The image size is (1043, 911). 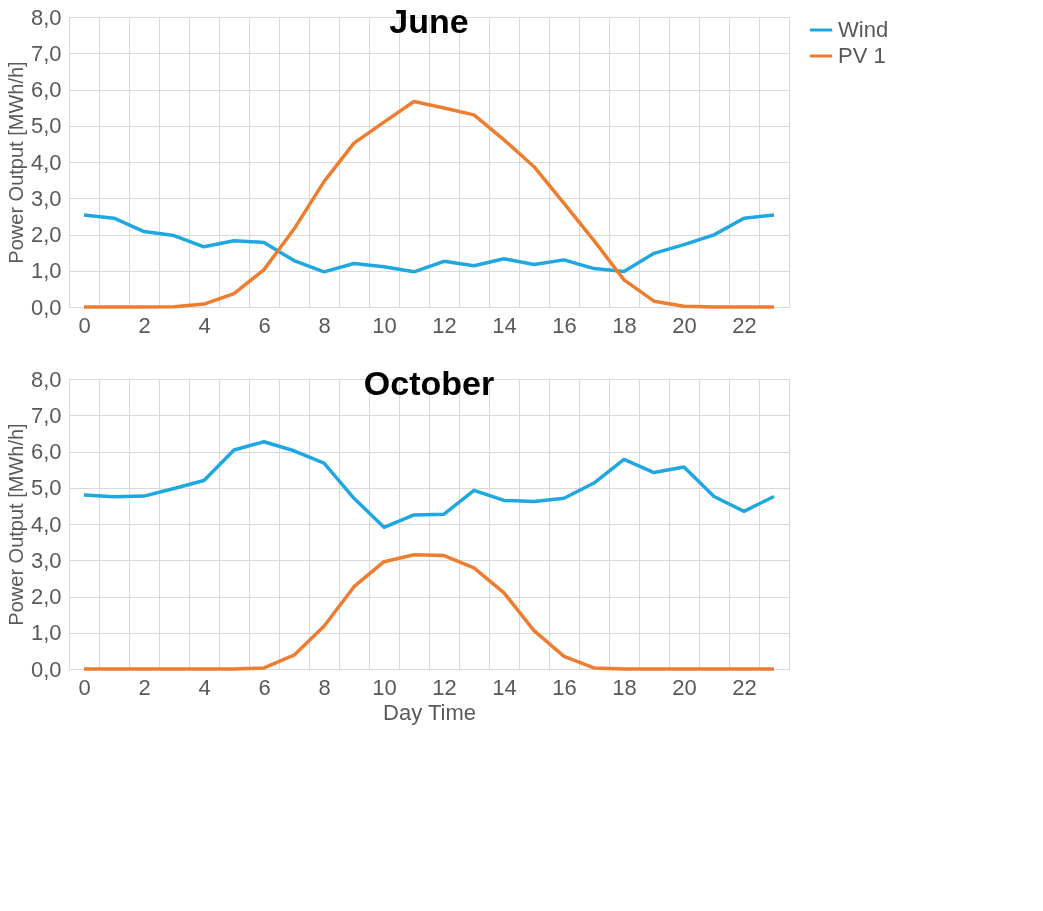 What do you see at coordinates (429, 383) in the screenshot?
I see `chart-title: October` at bounding box center [429, 383].